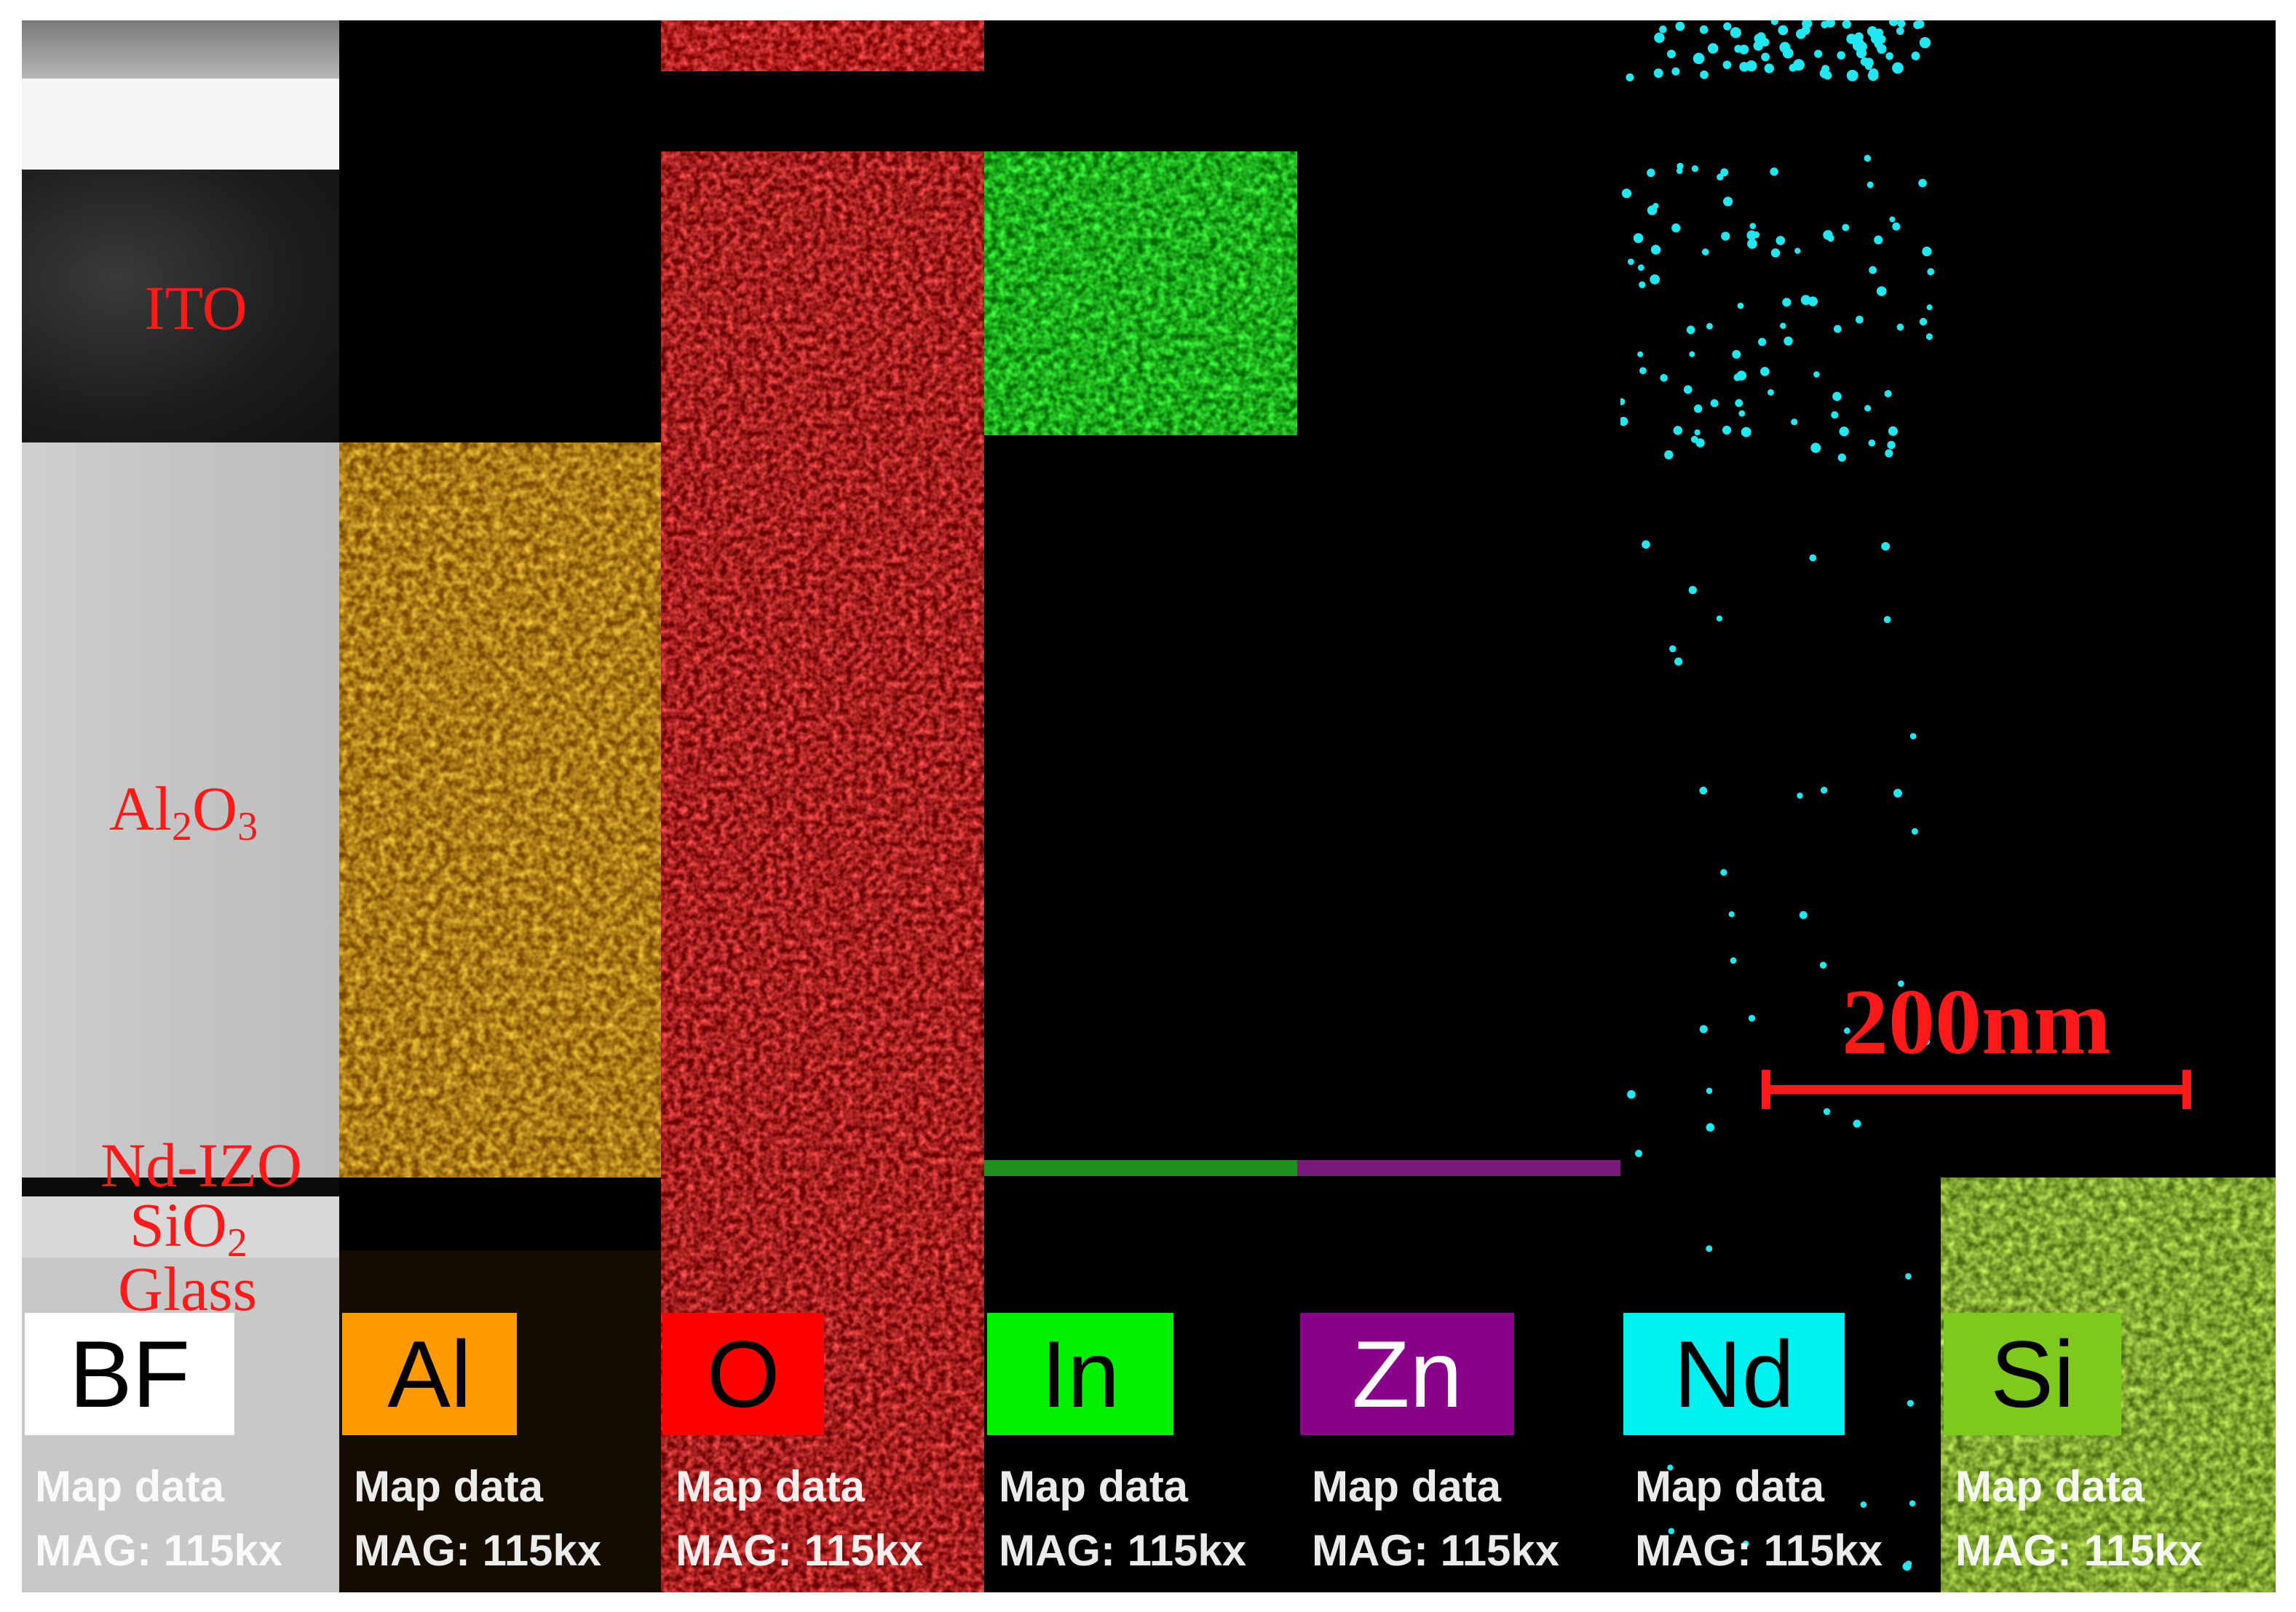 The width and height of the screenshot is (2296, 1612). What do you see at coordinates (248, 827) in the screenshot?
I see `label-al2o3-sub2: 3` at bounding box center [248, 827].